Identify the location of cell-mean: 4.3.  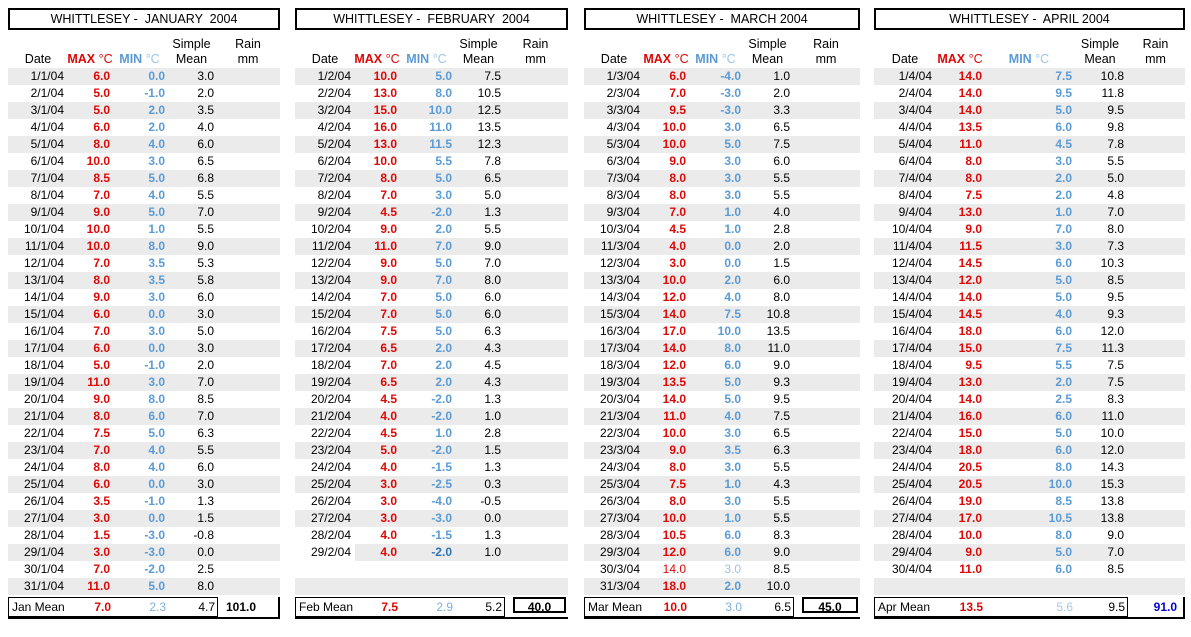
(478, 348).